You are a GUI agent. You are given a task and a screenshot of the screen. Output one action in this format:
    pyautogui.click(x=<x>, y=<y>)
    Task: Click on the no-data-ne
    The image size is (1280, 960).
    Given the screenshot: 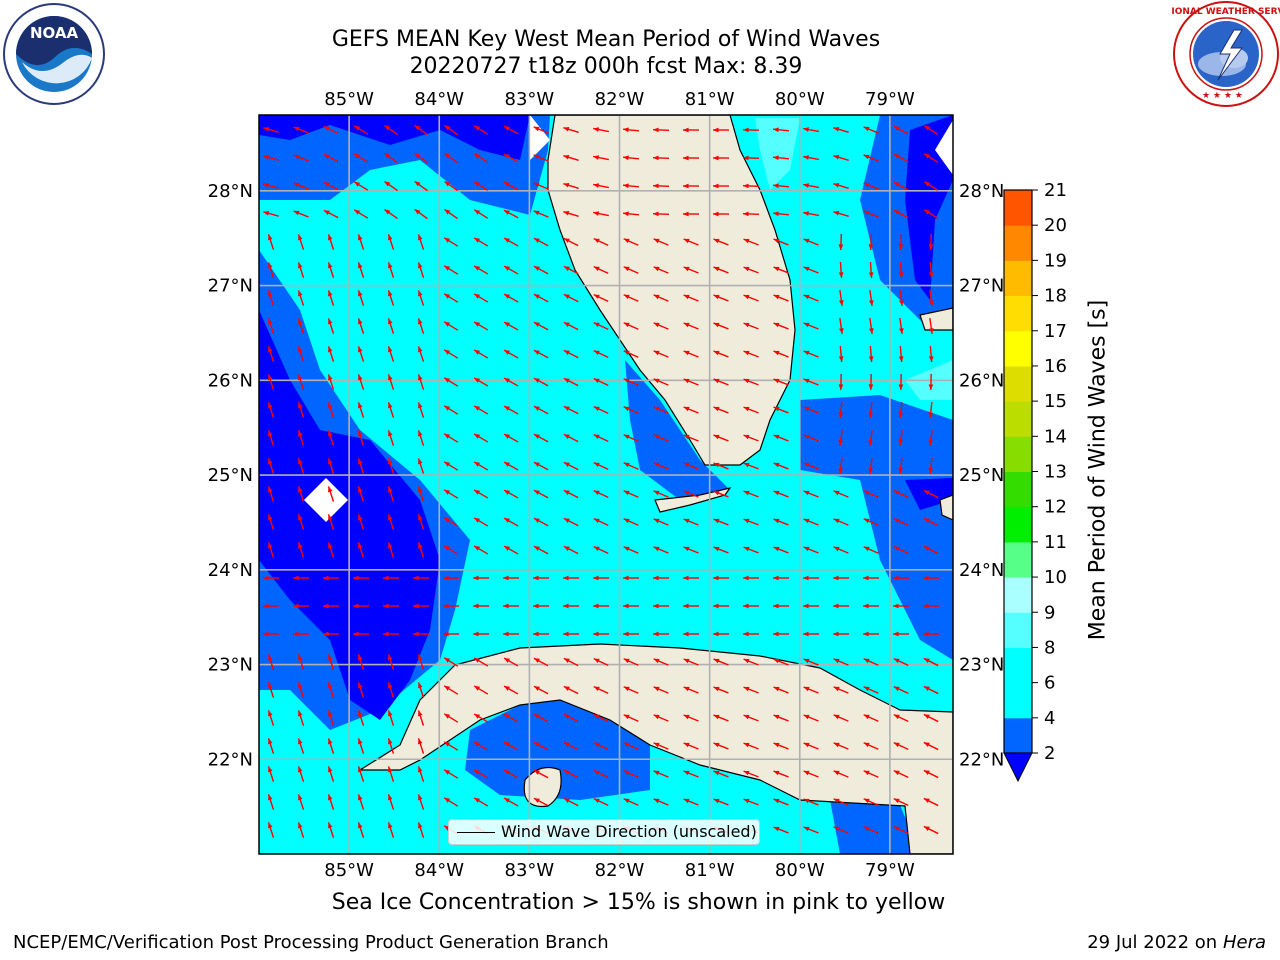 What is the action you would take?
    pyautogui.click(x=540, y=137)
    